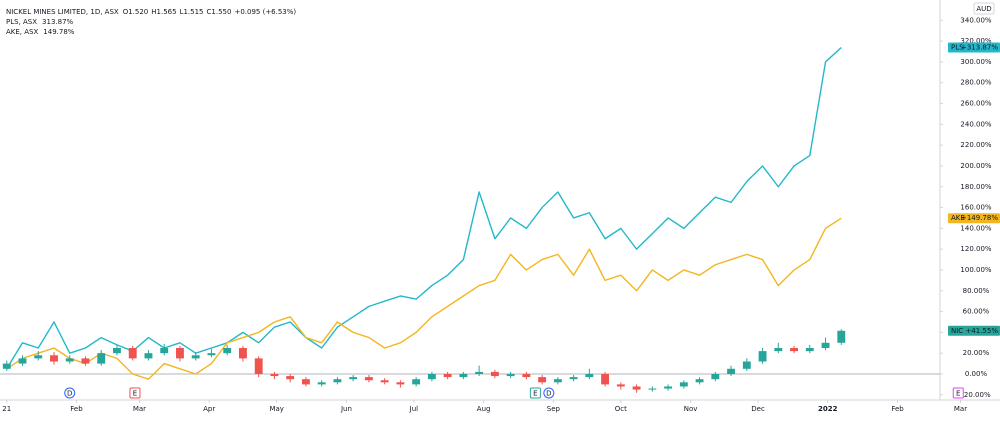  I want to click on y-tick-label: 200.00%, so click(975, 166).